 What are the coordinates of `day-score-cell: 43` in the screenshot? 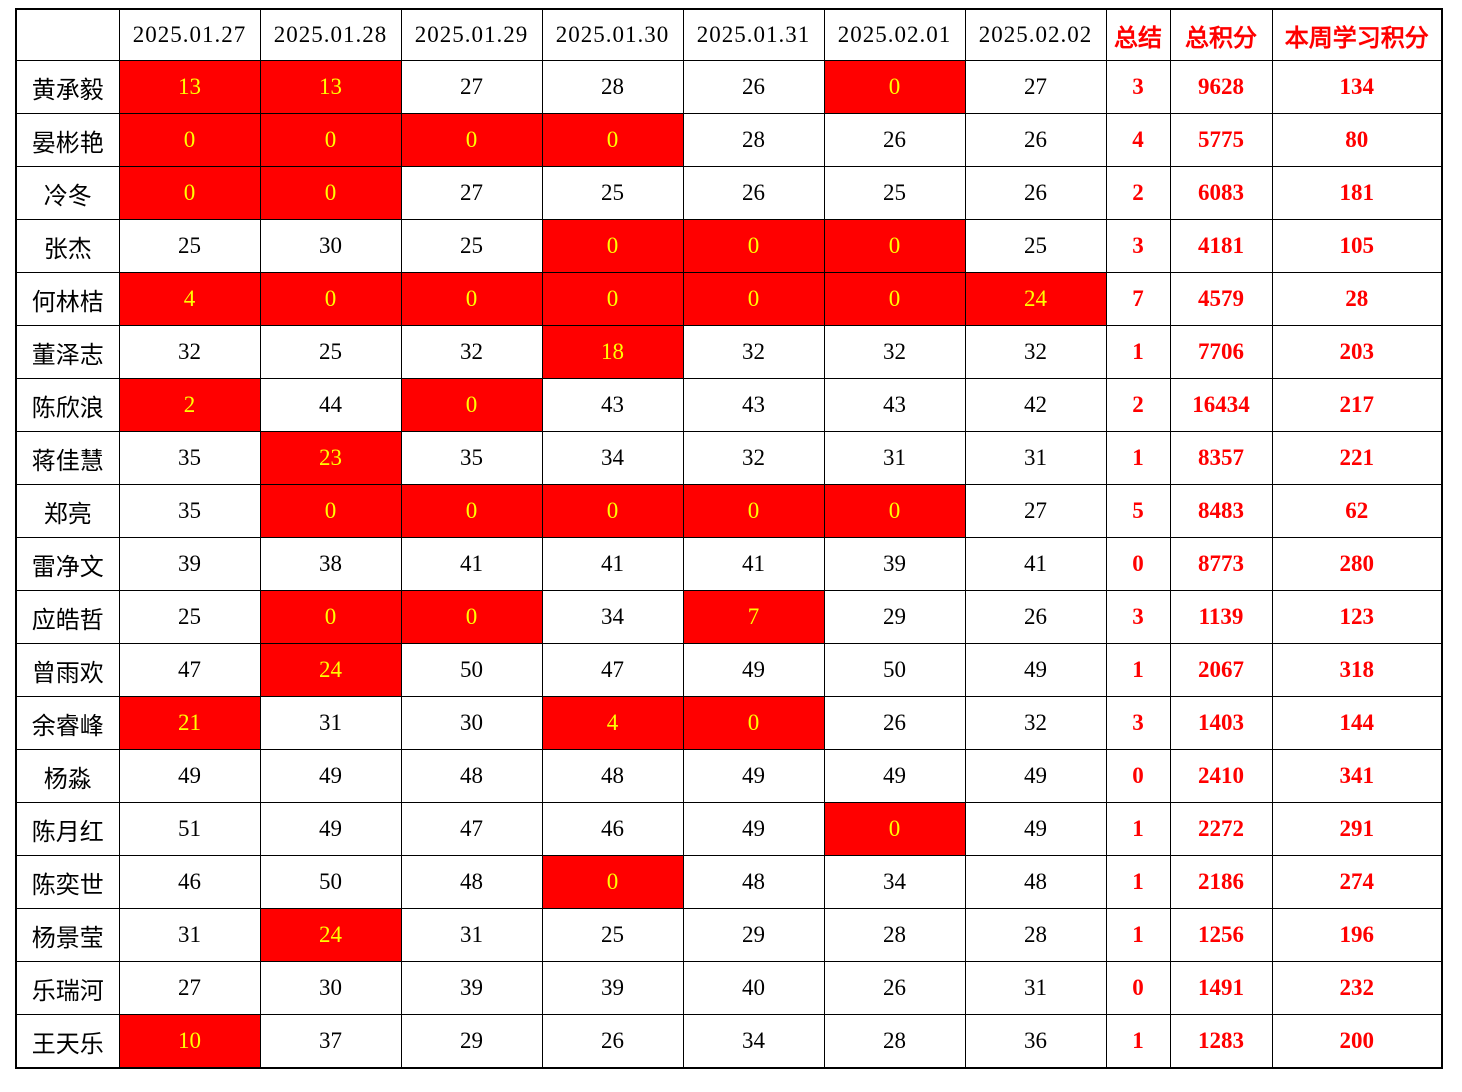 It's located at (612, 405).